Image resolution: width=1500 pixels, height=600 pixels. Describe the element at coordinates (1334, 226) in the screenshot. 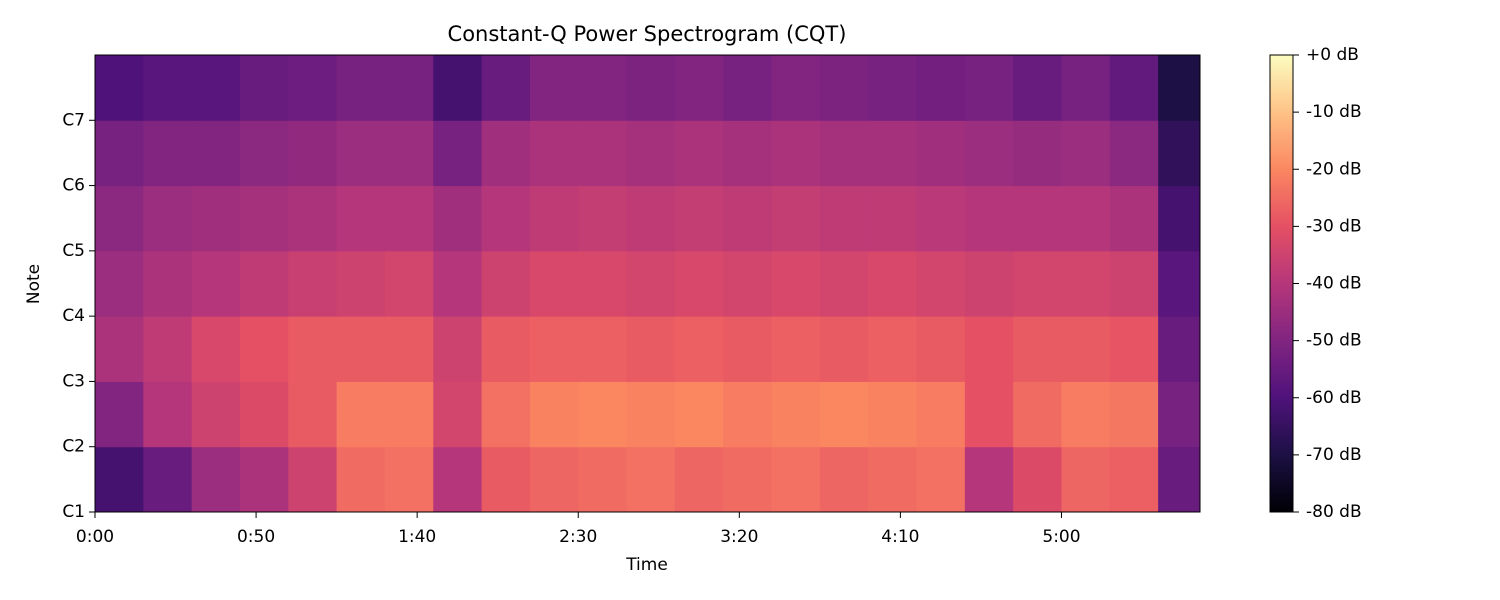

I see `colorbar-tick-label: -30 dB` at that location.